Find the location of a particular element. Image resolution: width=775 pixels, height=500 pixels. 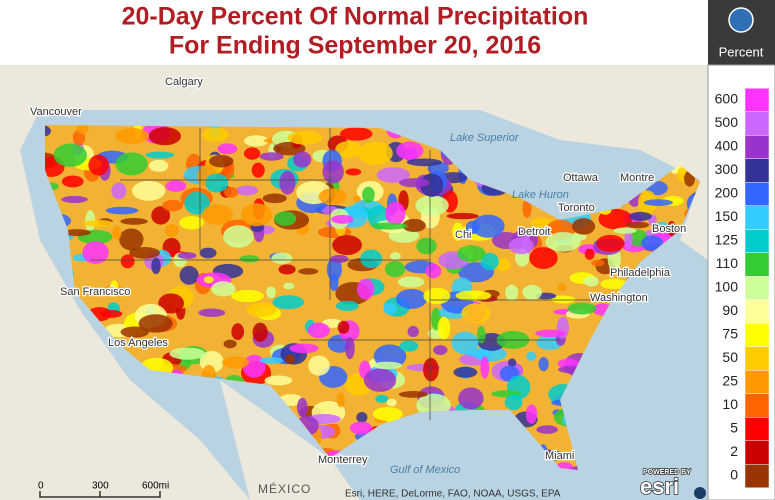

city-label: Toronto is located at coordinates (576, 208).